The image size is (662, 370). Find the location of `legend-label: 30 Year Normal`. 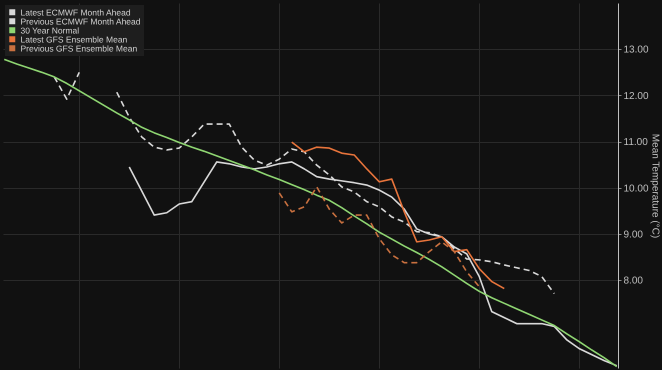

legend-label: 30 Year Normal is located at coordinates (50, 30).